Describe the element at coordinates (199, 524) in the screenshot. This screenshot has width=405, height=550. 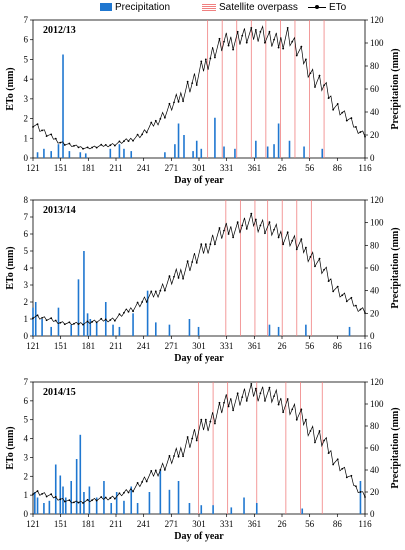
I see `x-tick-label: 301` at that location.